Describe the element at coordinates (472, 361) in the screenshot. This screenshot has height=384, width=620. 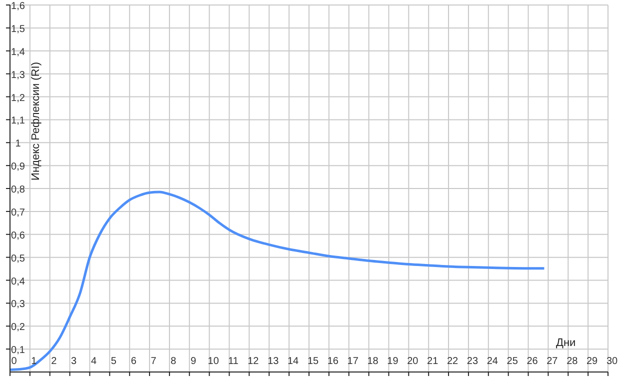
I see `x-tick-label: 23` at that location.